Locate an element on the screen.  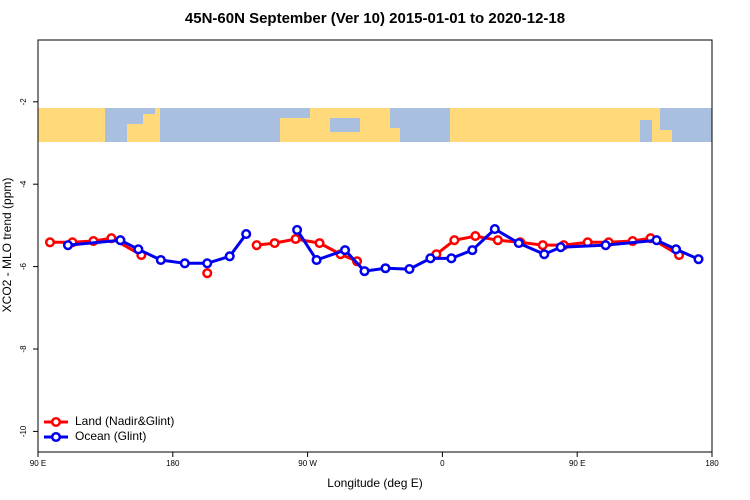
y-axis-label: XCO2 - MLO trend (ppm) is located at coordinates (7, 245).